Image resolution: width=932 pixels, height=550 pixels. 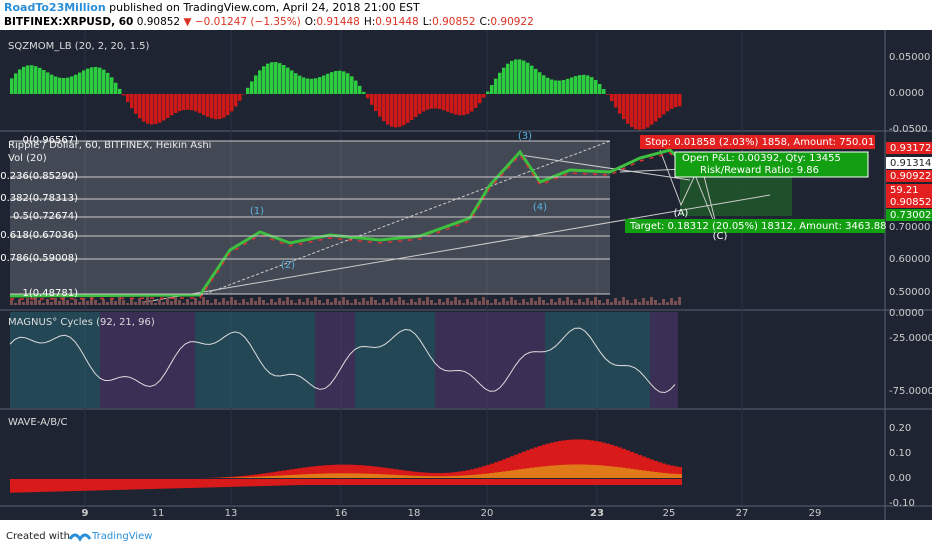 I want to click on target-zone, so click(x=736, y=196).